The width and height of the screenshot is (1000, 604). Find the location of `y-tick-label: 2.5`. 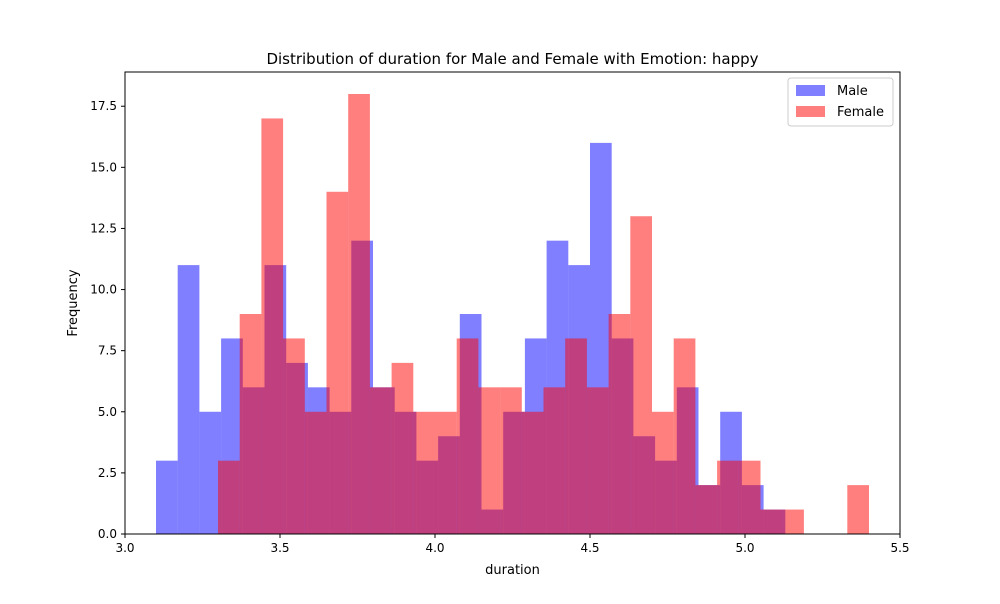

y-tick-label: 2.5 is located at coordinates (107, 473).